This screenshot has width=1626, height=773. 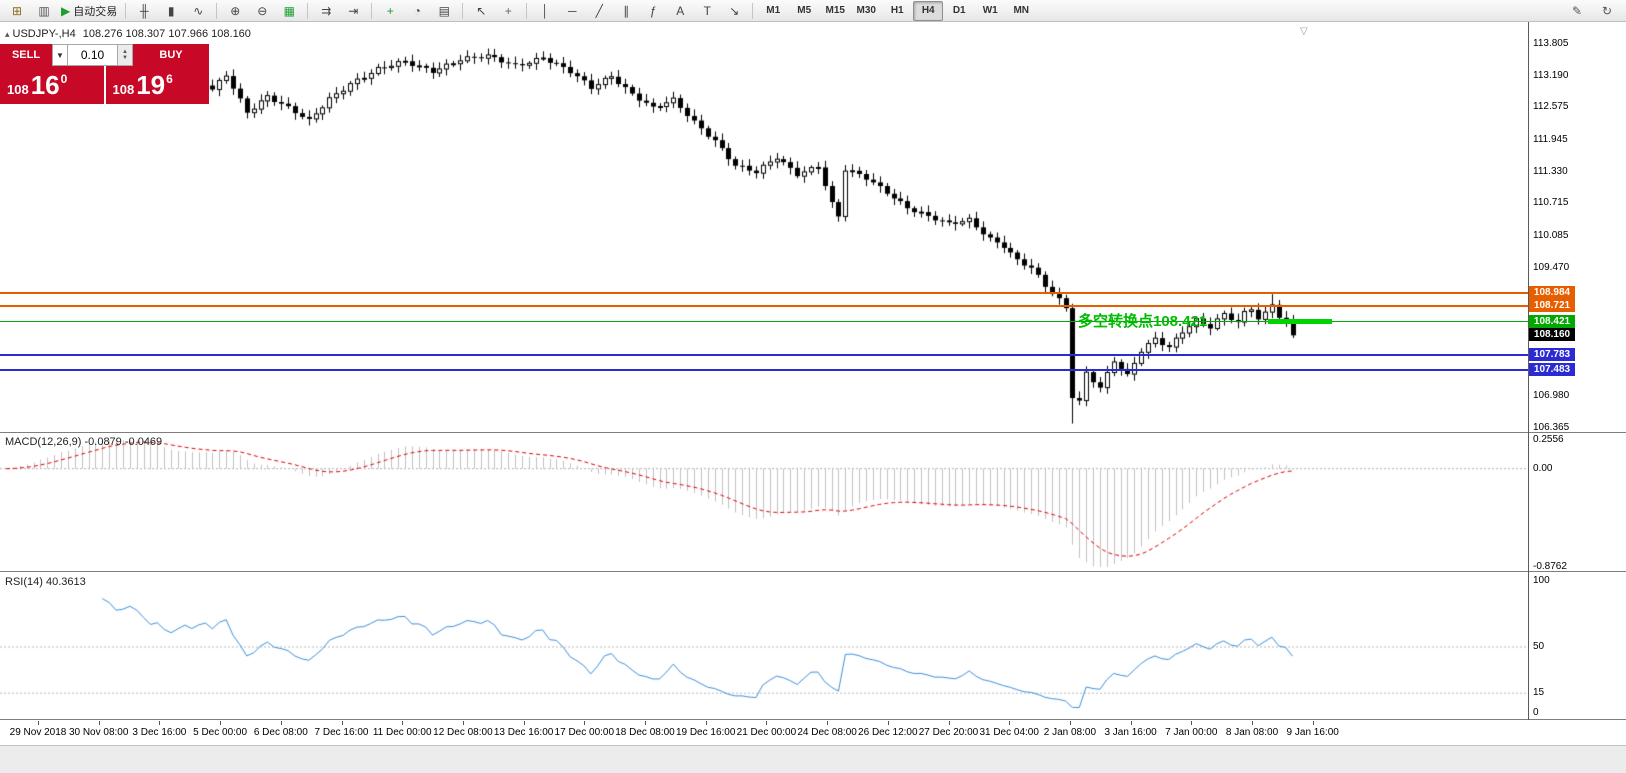 I want to click on sell-button: SELL, so click(x=26, y=55).